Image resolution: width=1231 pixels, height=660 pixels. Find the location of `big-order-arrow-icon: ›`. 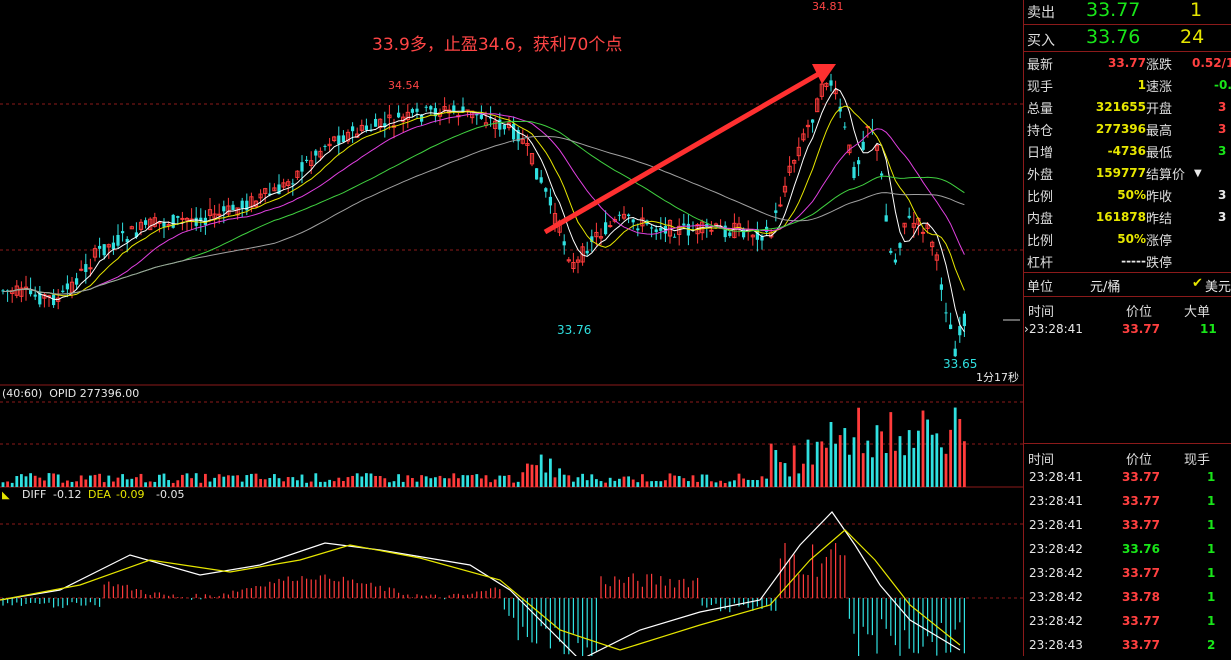

big-order-arrow-icon: › is located at coordinates (1026, 329).